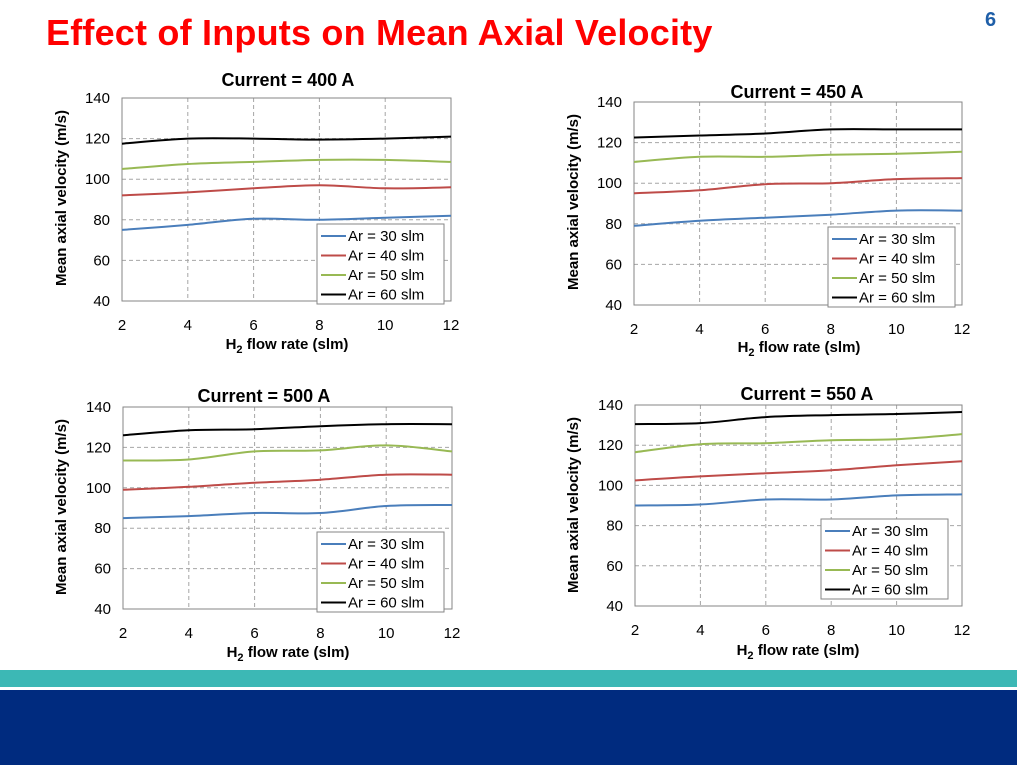 The image size is (1017, 765). Describe the element at coordinates (807, 394) in the screenshot. I see `chart-title: Current = 550 A` at that location.